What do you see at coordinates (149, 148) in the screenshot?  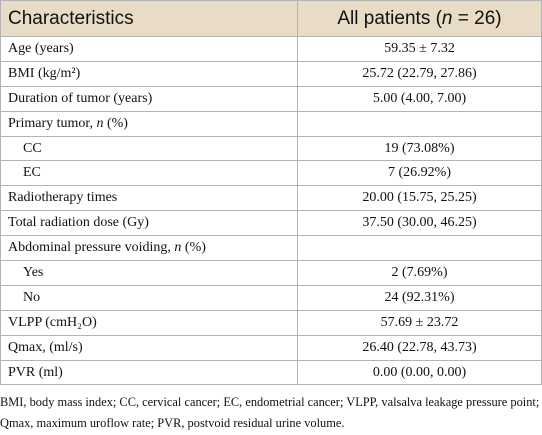 I see `row-label: CC` at bounding box center [149, 148].